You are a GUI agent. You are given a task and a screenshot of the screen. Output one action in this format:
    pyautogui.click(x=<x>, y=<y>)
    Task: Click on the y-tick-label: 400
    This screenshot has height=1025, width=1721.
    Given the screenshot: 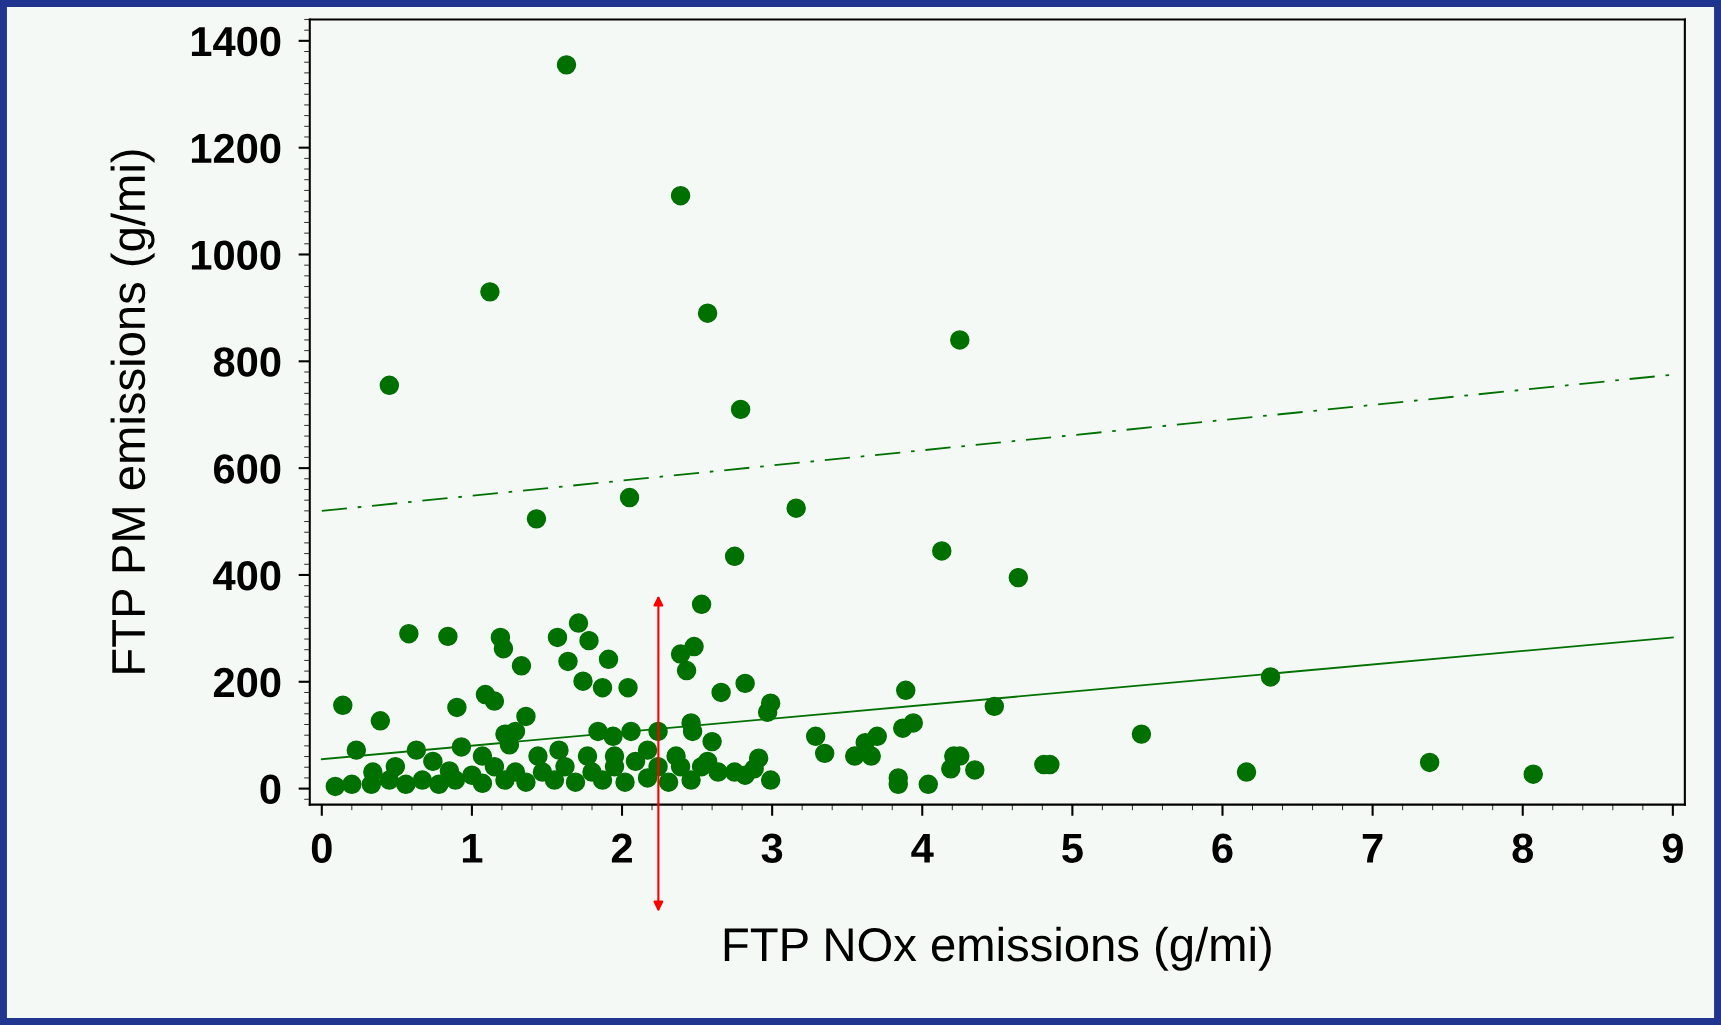 What is the action you would take?
    pyautogui.click(x=247, y=575)
    